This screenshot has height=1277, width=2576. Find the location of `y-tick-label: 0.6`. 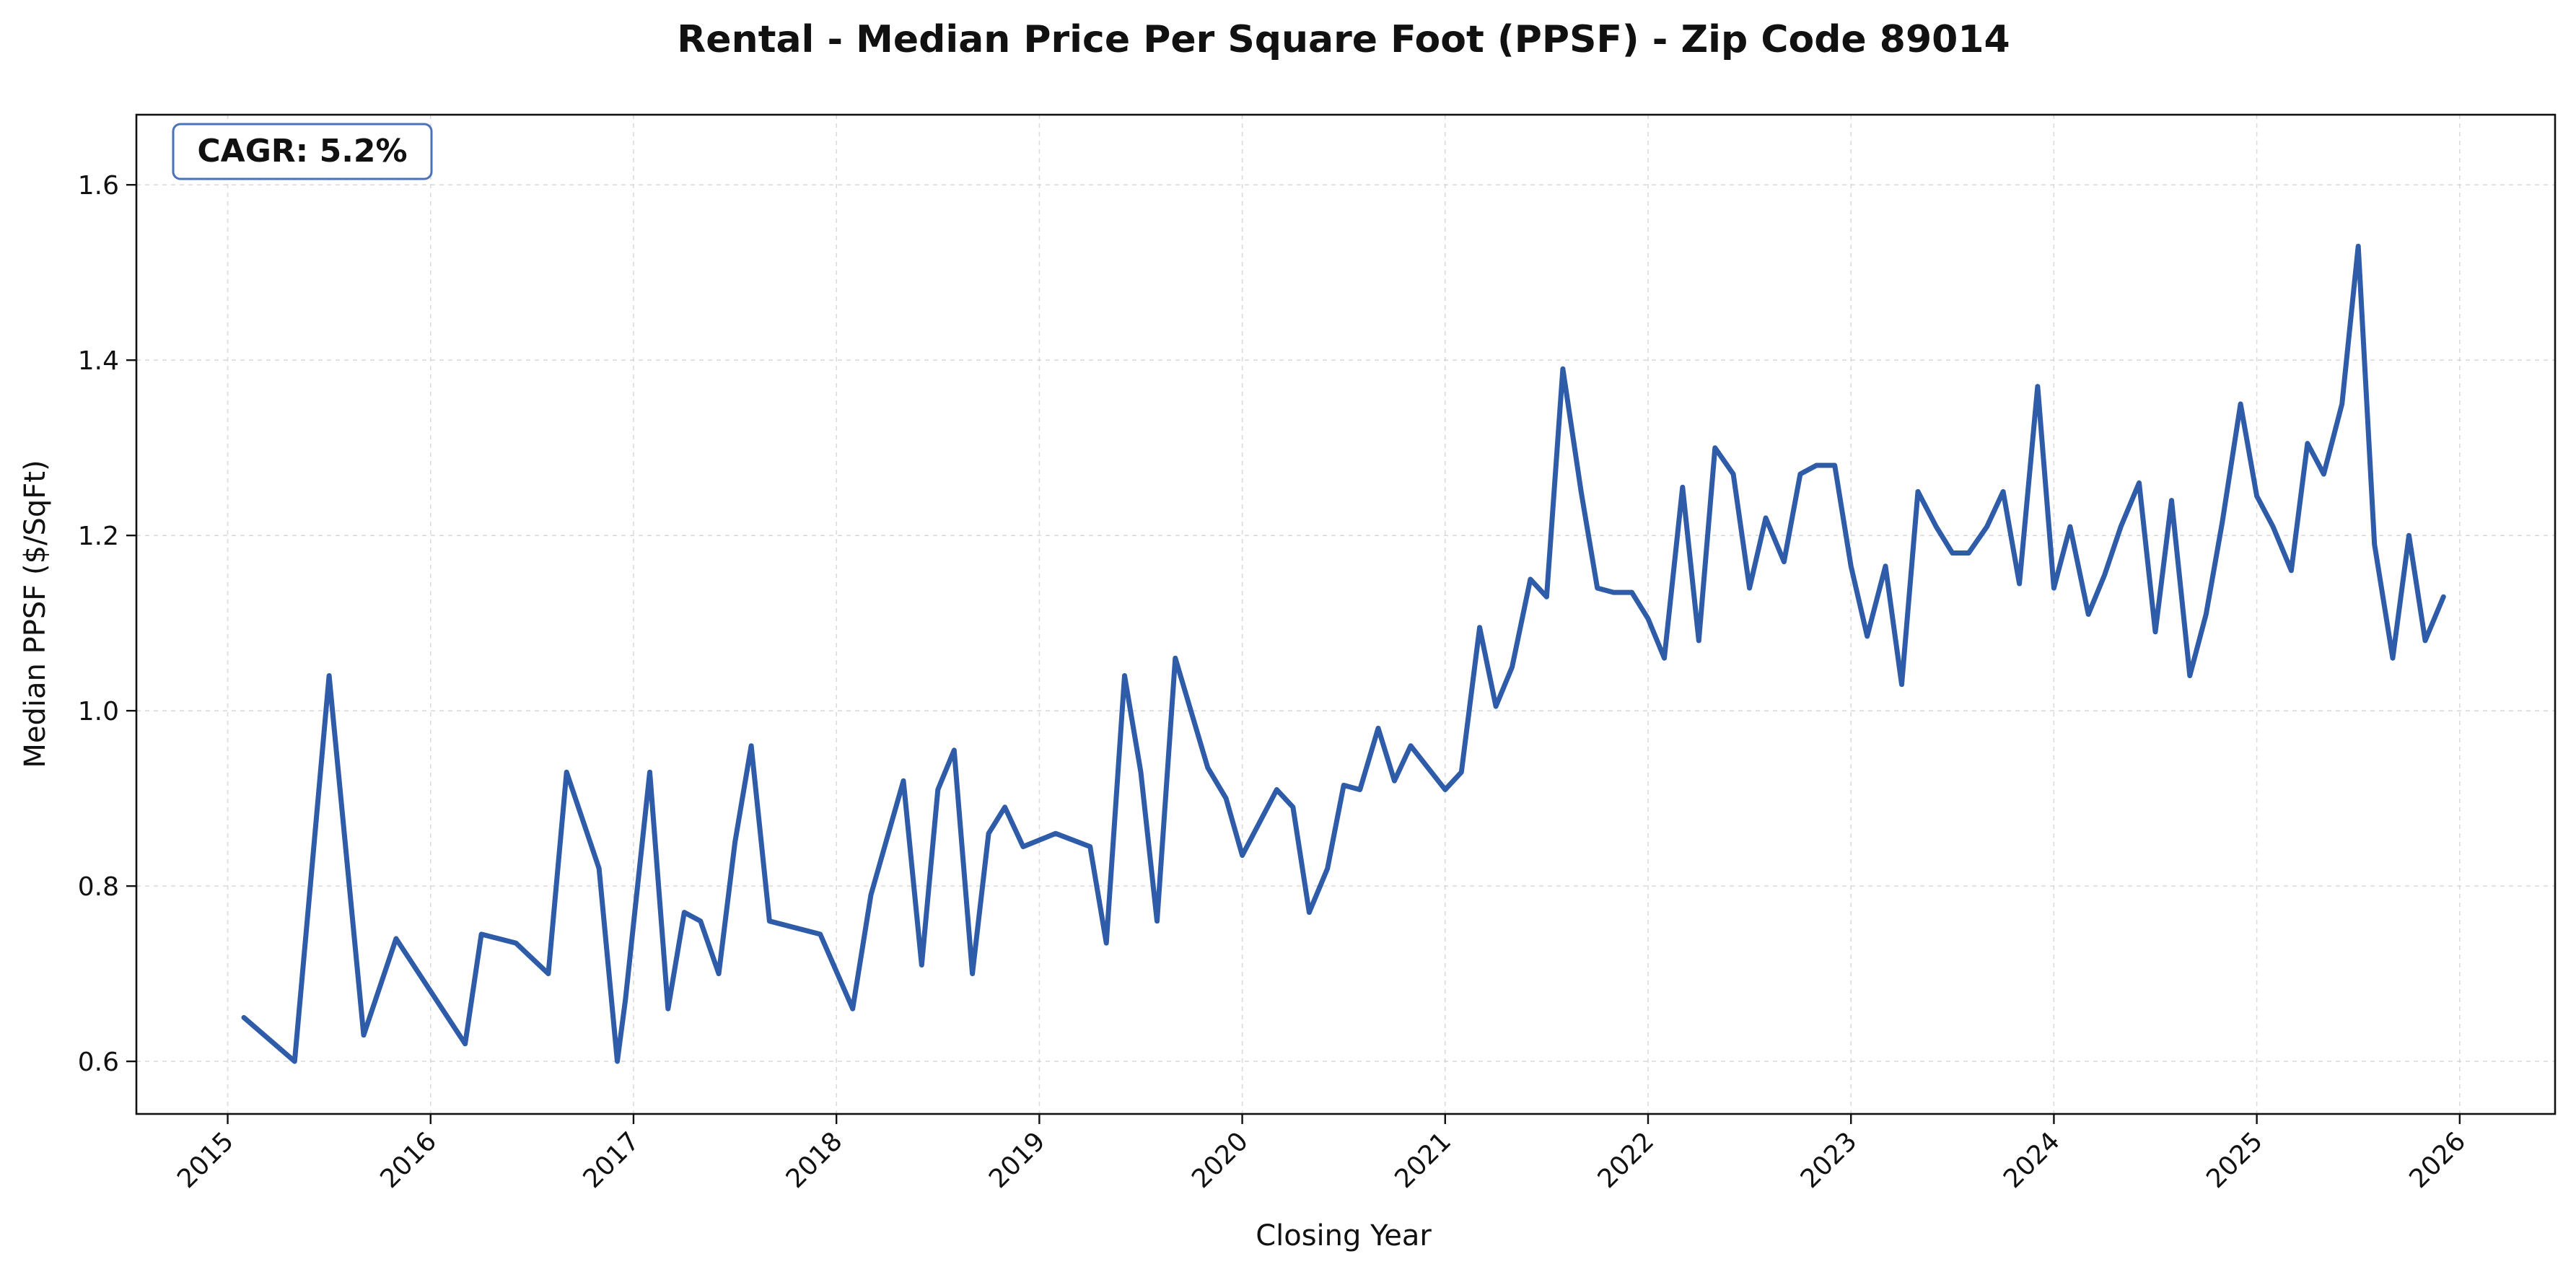

y-tick-label: 0.6 is located at coordinates (99, 1063).